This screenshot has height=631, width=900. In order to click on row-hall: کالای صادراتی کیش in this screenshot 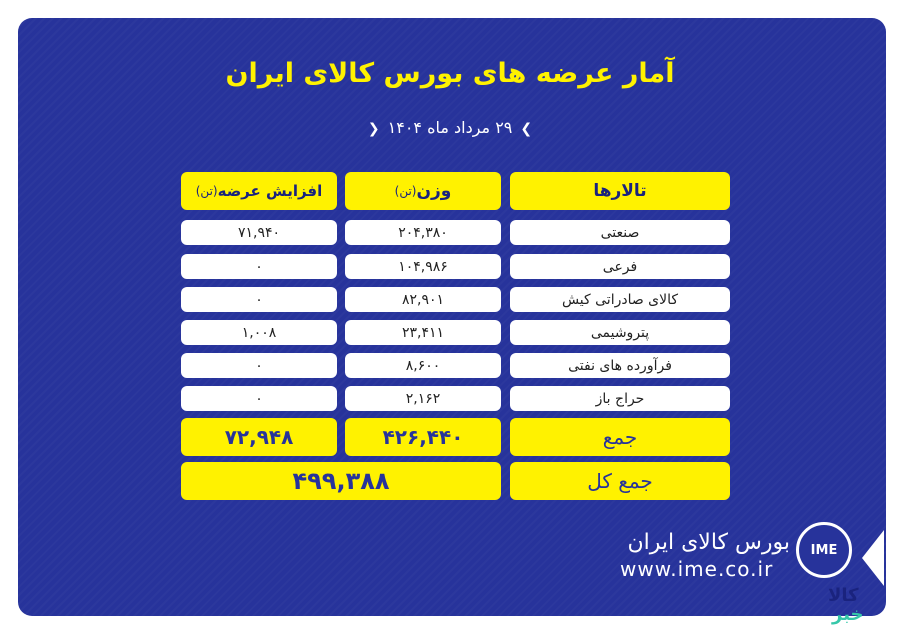, I will do `click(620, 299)`.